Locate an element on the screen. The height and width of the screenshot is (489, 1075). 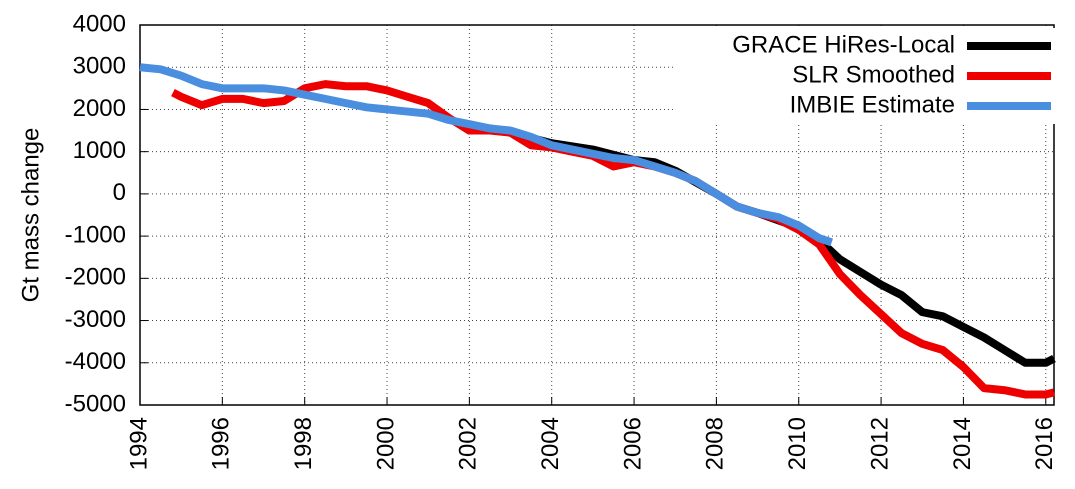
y-tick-label: 0 is located at coordinates (119, 192).